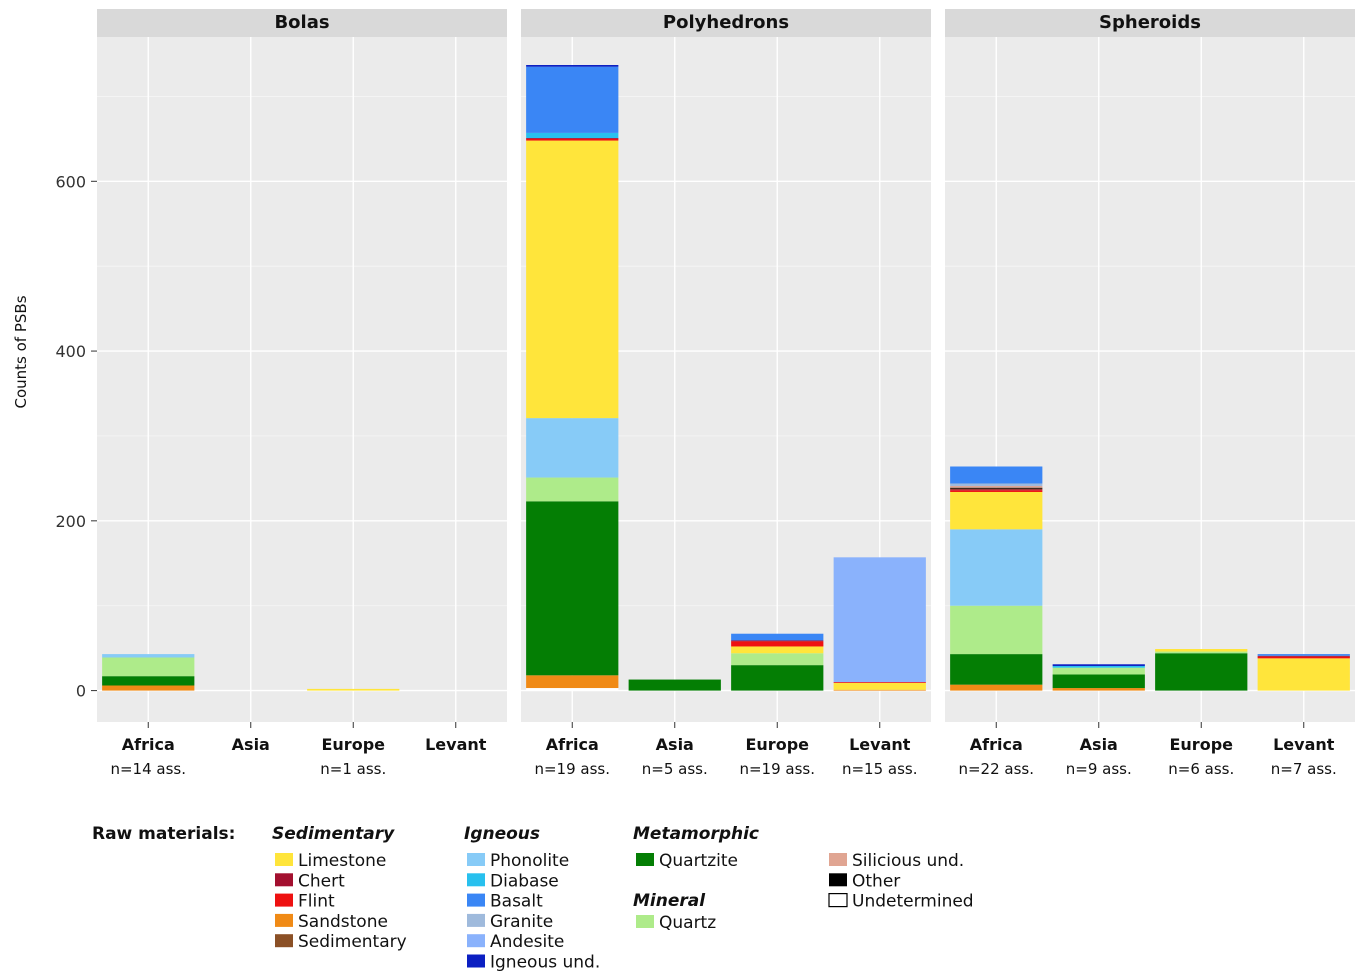 The height and width of the screenshot is (972, 1357). Describe the element at coordinates (1098, 681) in the screenshot. I see `bar-segment-spheroids-asia-quartzite` at that location.